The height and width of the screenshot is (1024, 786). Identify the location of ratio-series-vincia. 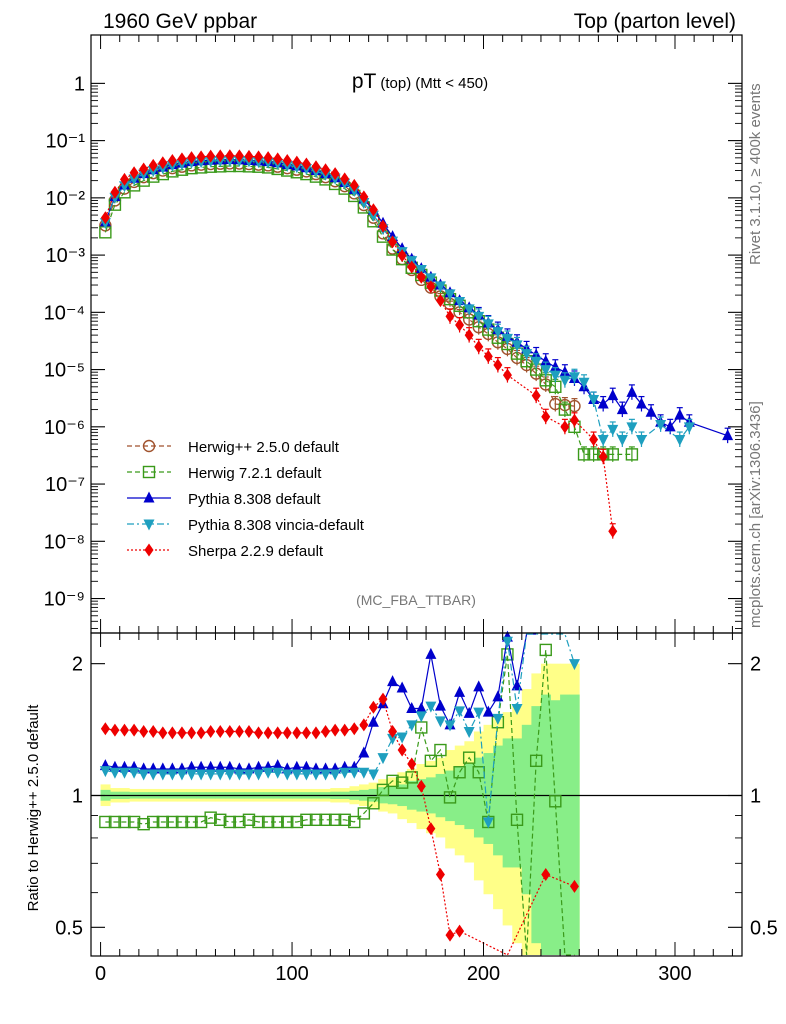
(339, 731).